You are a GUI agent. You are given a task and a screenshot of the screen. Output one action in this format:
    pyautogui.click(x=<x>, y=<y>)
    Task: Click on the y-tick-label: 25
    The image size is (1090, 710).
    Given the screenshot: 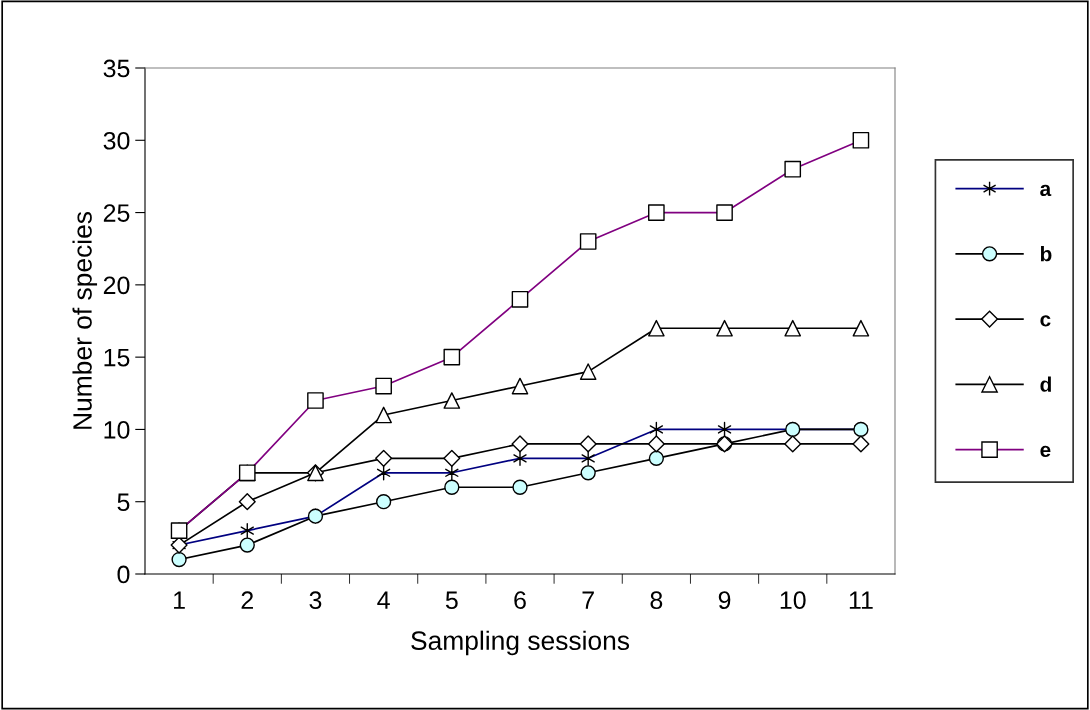 What is the action you would take?
    pyautogui.click(x=116, y=213)
    